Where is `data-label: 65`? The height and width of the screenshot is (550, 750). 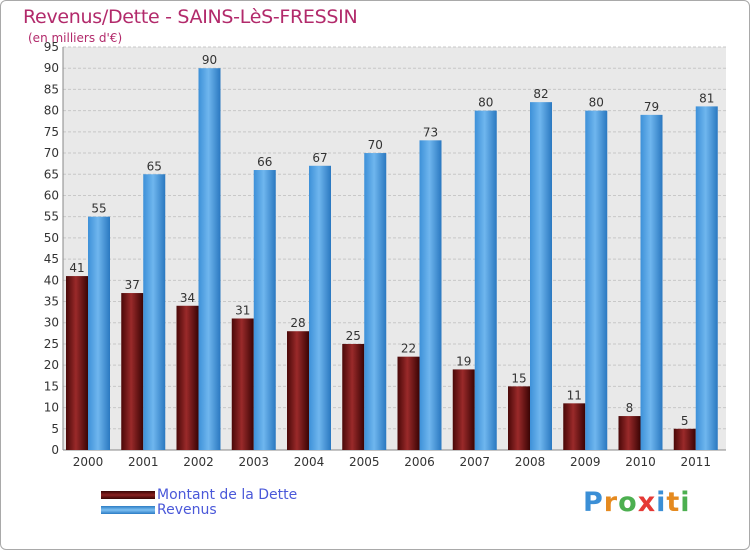
data-label: 65 is located at coordinates (154, 166).